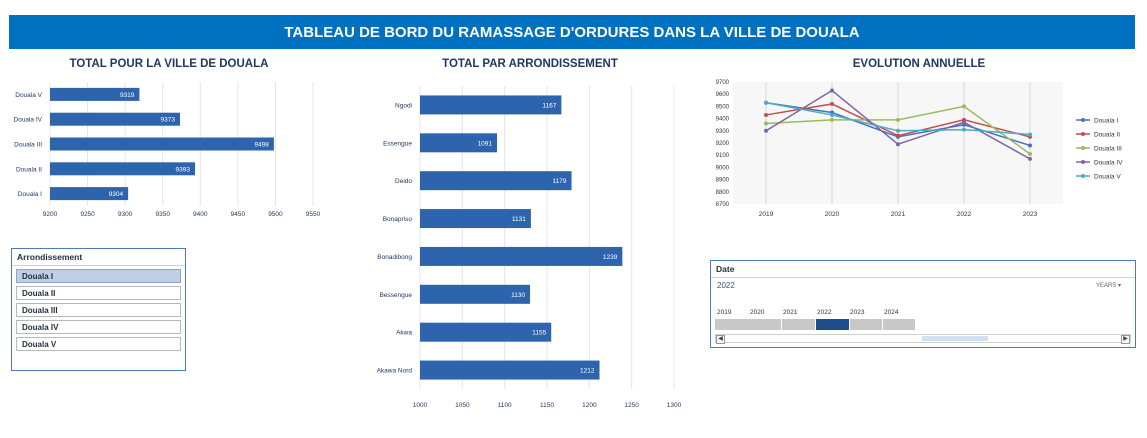  Describe the element at coordinates (757, 312) in the screenshot. I see `timeline-year-label: 2020` at that location.